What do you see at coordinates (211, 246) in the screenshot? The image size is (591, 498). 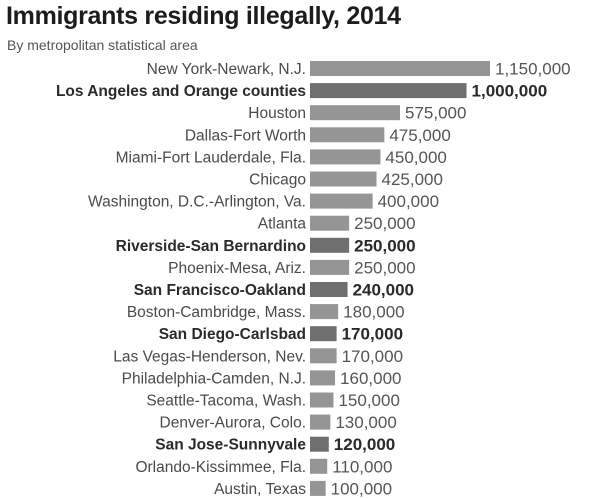 I see `category-label: Riverside-San Bernardino` at bounding box center [211, 246].